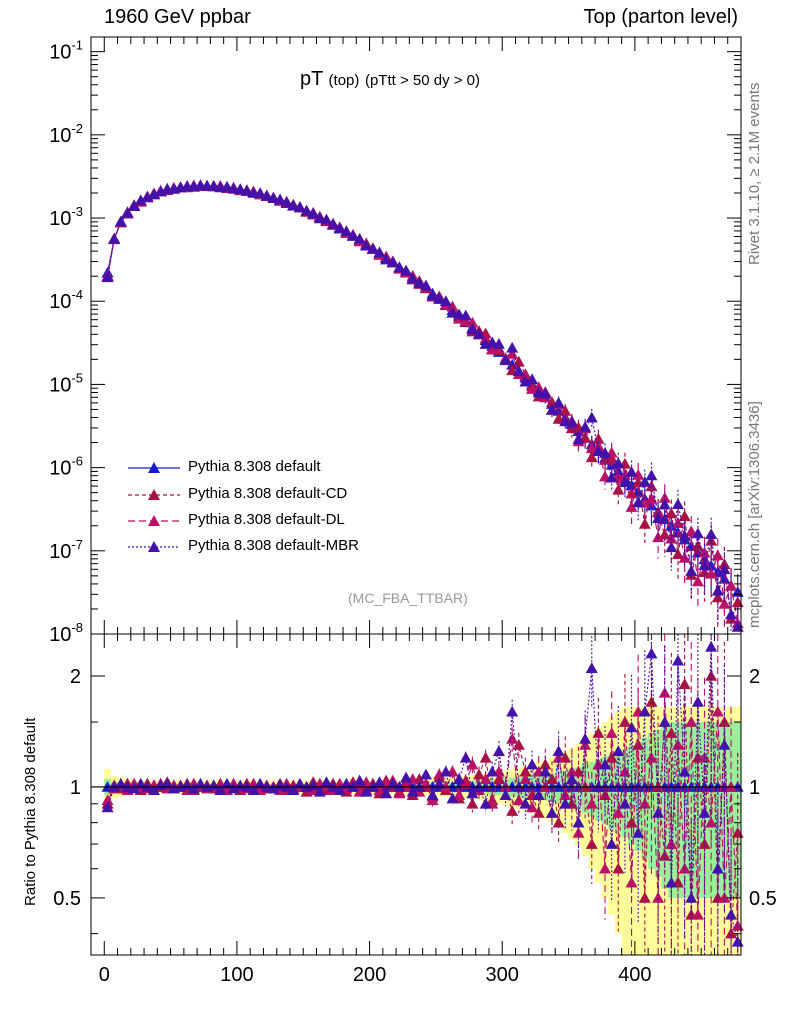  What do you see at coordinates (154, 494) in the screenshot?
I see `legend-swatch-cd` at bounding box center [154, 494].